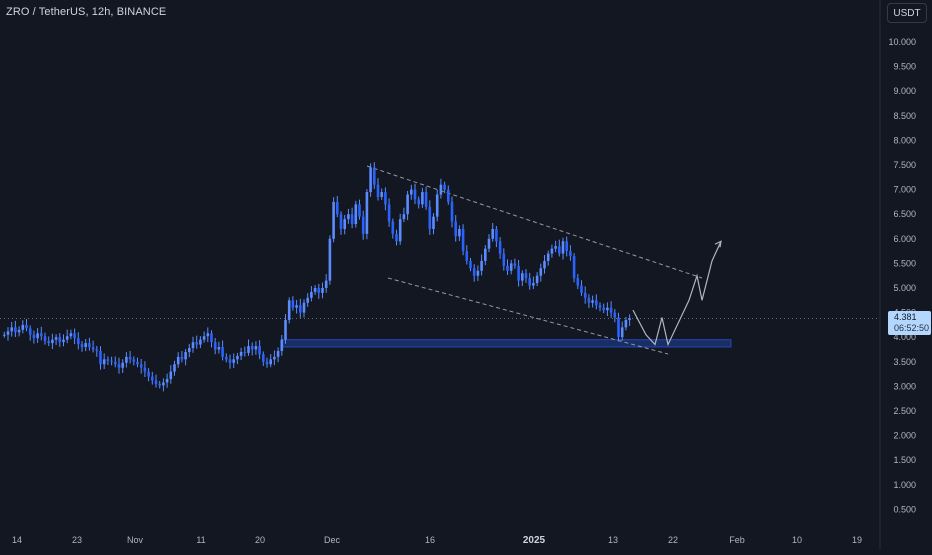  What do you see at coordinates (135, 540) in the screenshot?
I see `x-tick-label: Nov` at bounding box center [135, 540].